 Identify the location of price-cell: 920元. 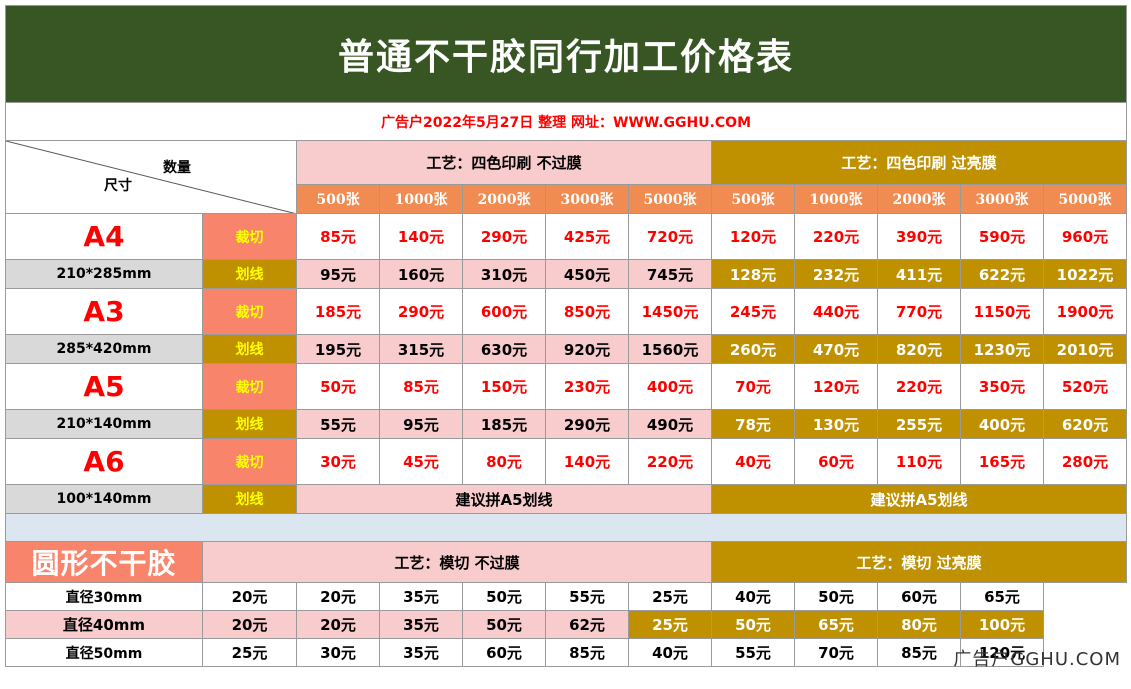
(587, 349).